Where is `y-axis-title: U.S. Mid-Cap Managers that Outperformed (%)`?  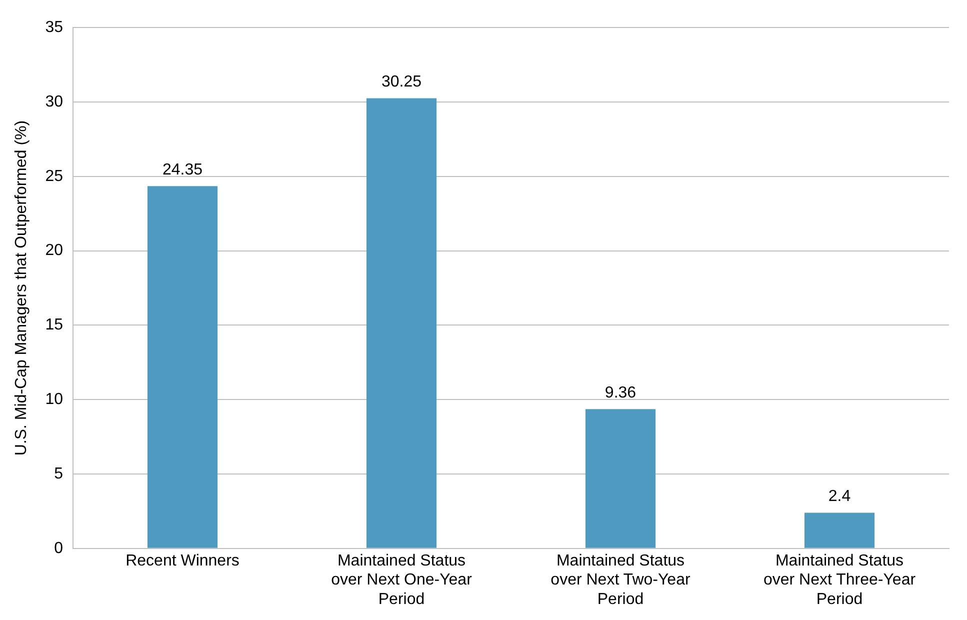 y-axis-title: U.S. Mid-Cap Managers that Outperformed (%) is located at coordinates (21, 288).